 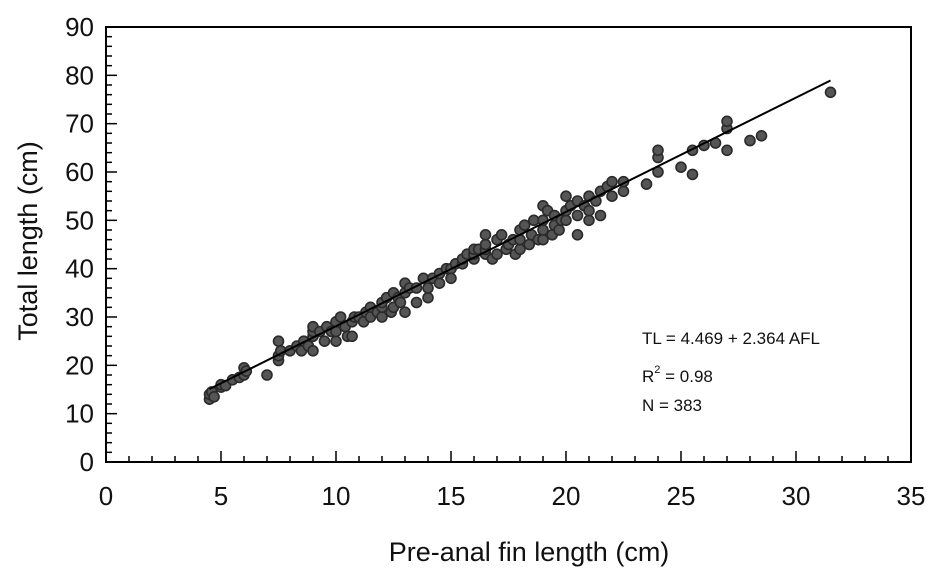 What do you see at coordinates (529, 552) in the screenshot?
I see `x-axis-title: Pre-anal fin length (cm)` at bounding box center [529, 552].